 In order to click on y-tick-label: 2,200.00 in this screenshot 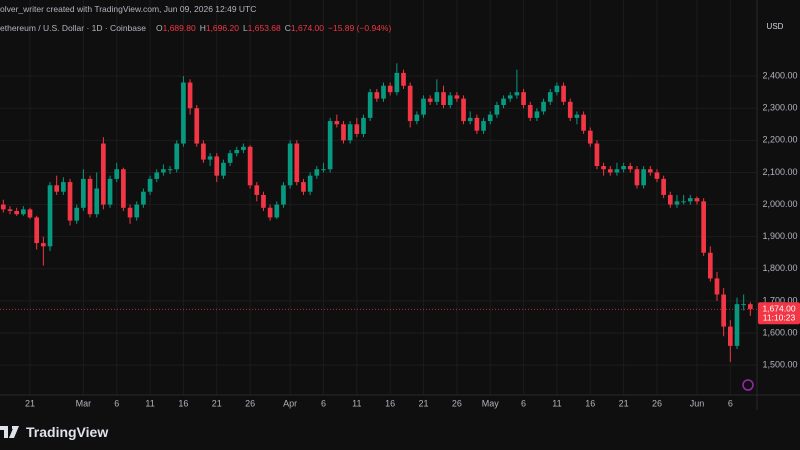, I will do `click(779, 140)`.